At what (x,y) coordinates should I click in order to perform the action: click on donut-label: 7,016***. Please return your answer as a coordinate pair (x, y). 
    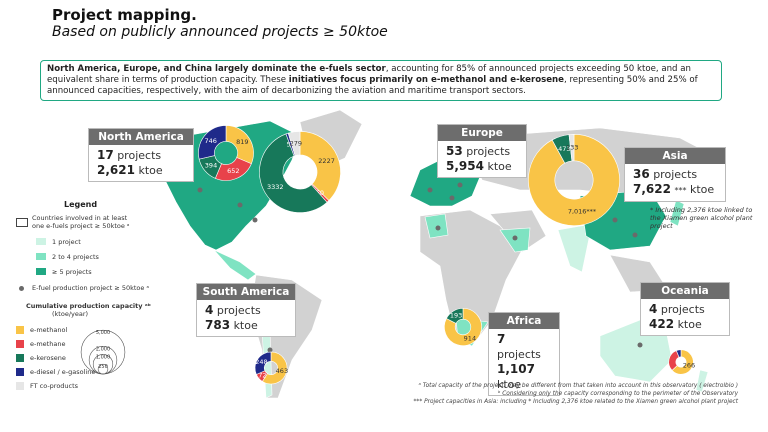
    Looking at the image, I should click on (582, 211).